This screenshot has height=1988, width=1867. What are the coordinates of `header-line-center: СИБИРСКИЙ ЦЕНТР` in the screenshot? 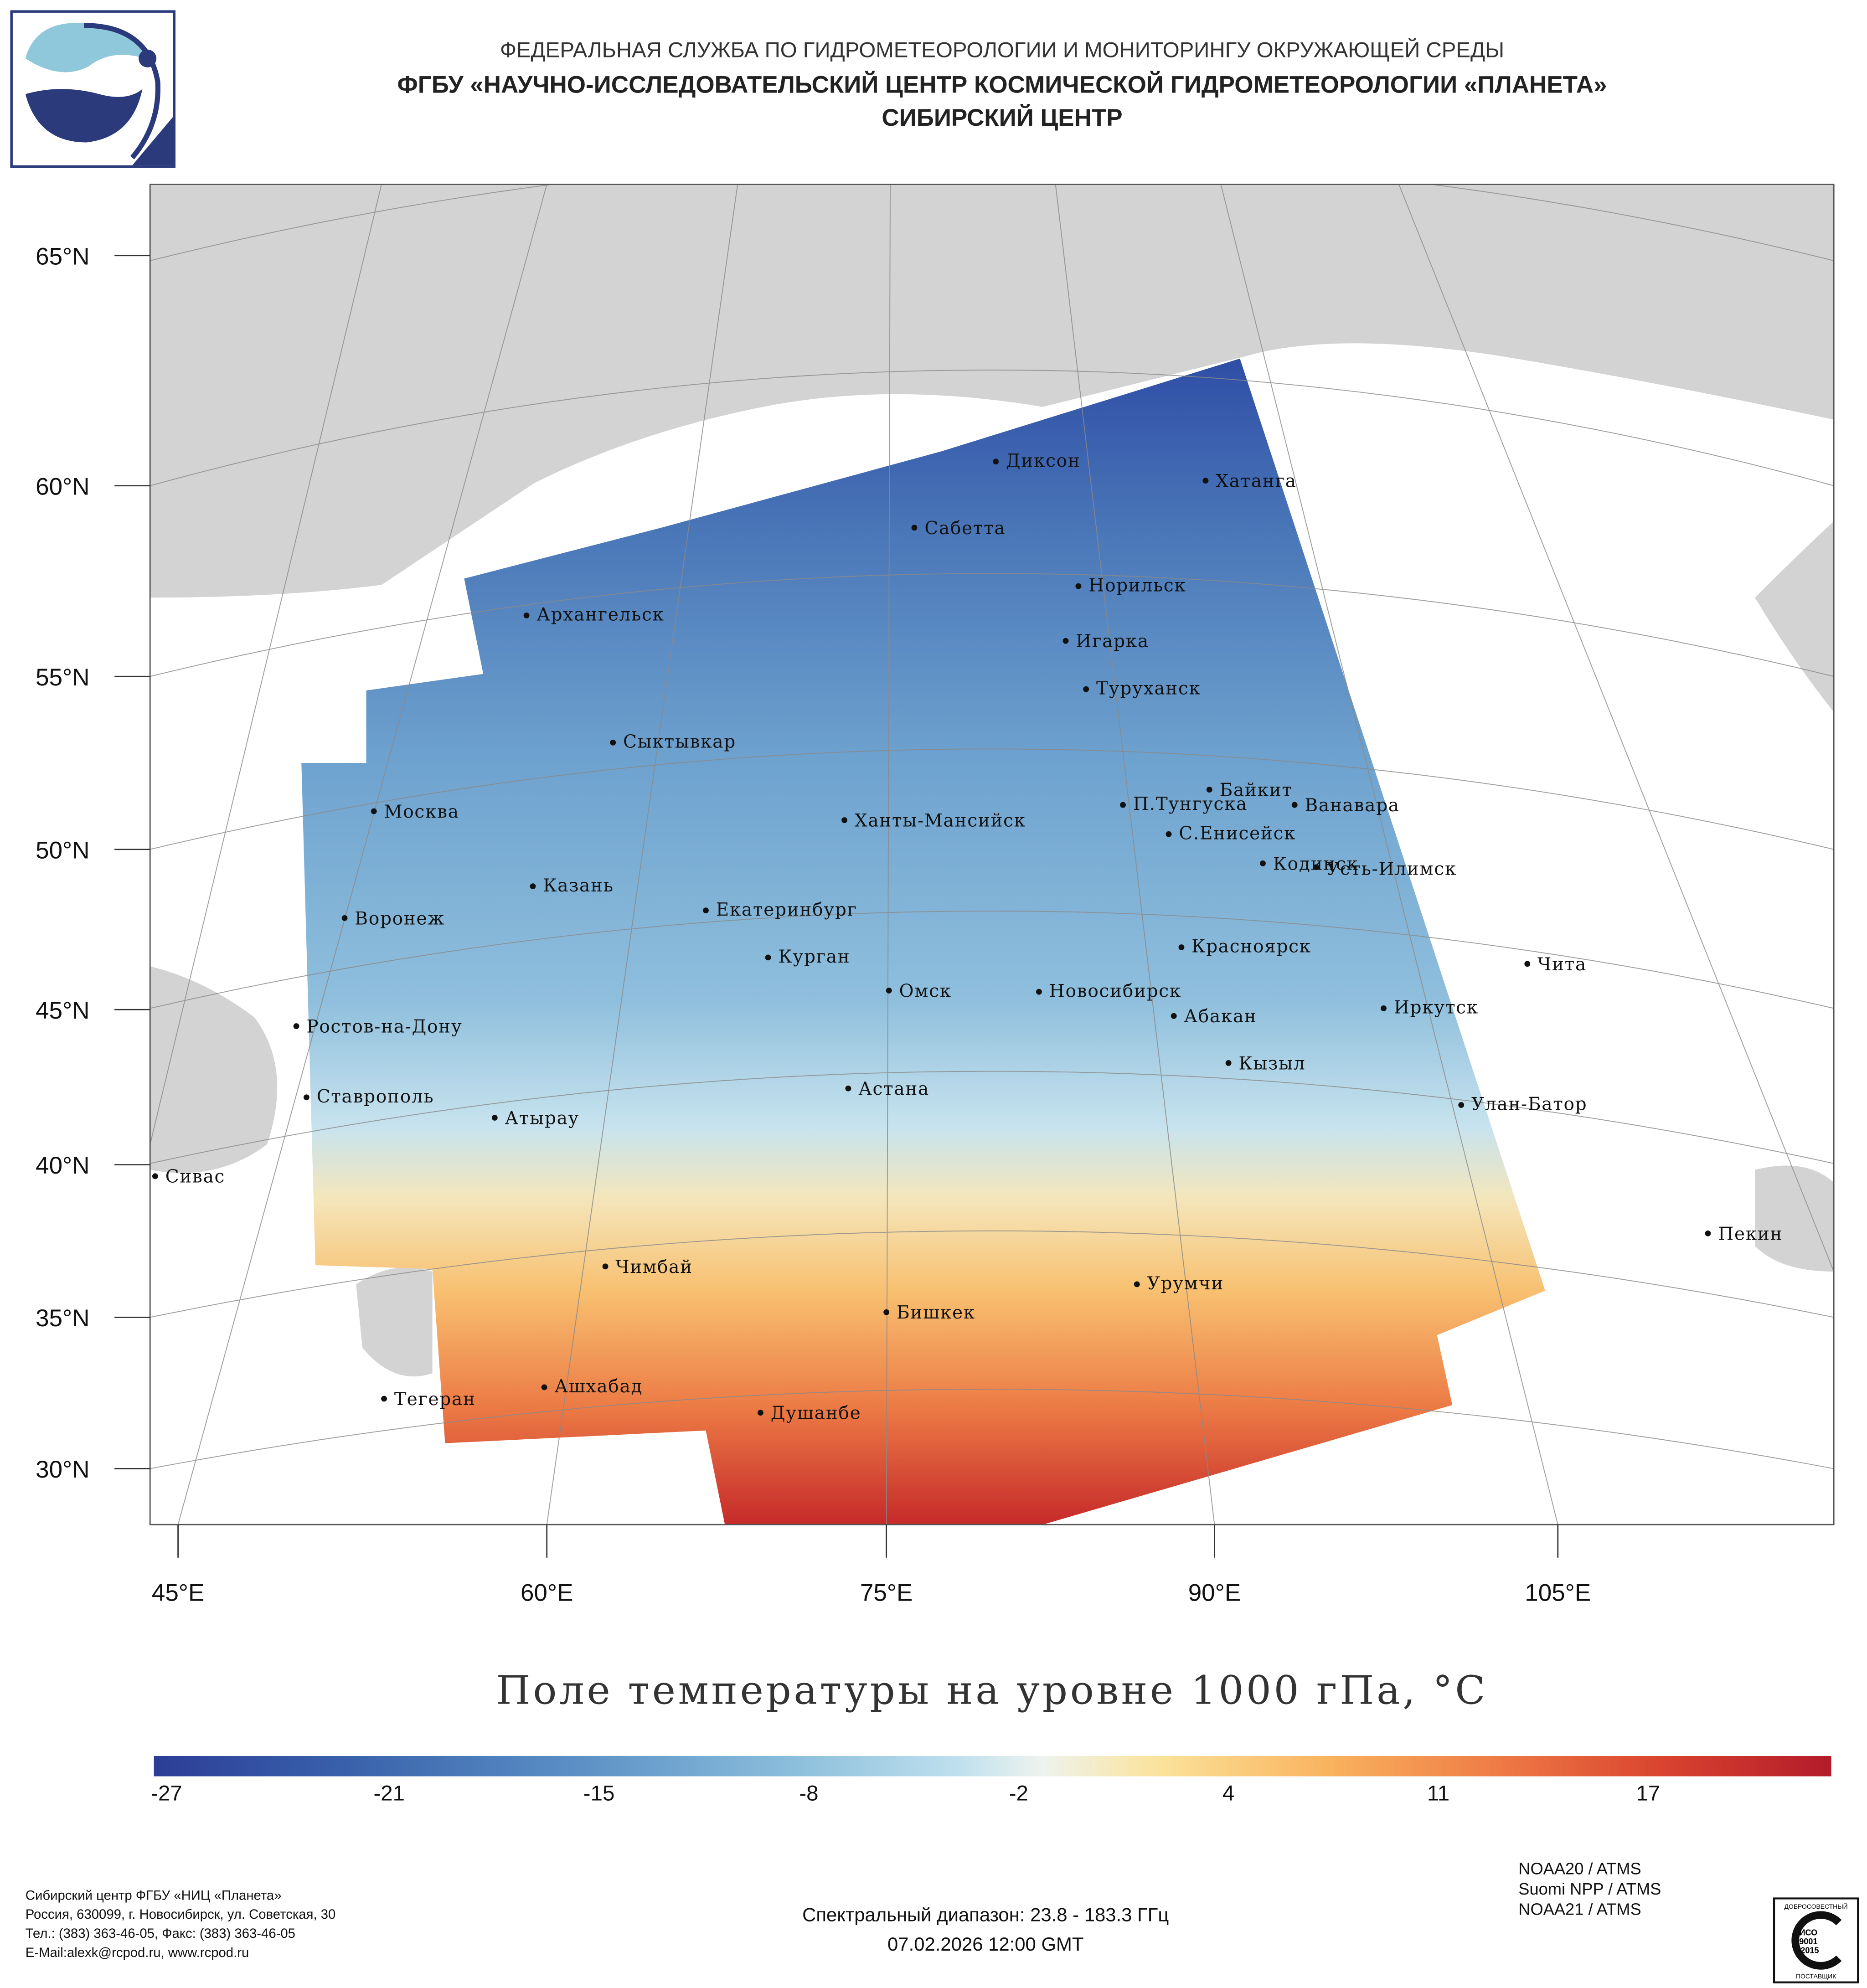 It's located at (1002, 119).